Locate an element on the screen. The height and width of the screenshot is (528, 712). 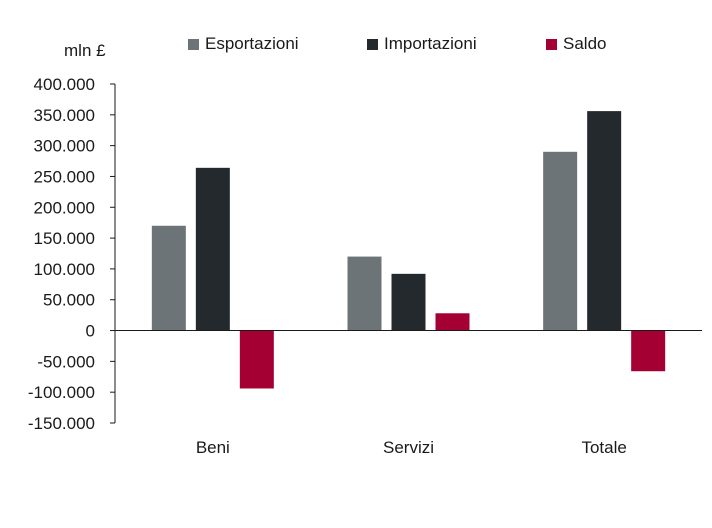
y-tick-label: 150.000 is located at coordinates (64, 238).